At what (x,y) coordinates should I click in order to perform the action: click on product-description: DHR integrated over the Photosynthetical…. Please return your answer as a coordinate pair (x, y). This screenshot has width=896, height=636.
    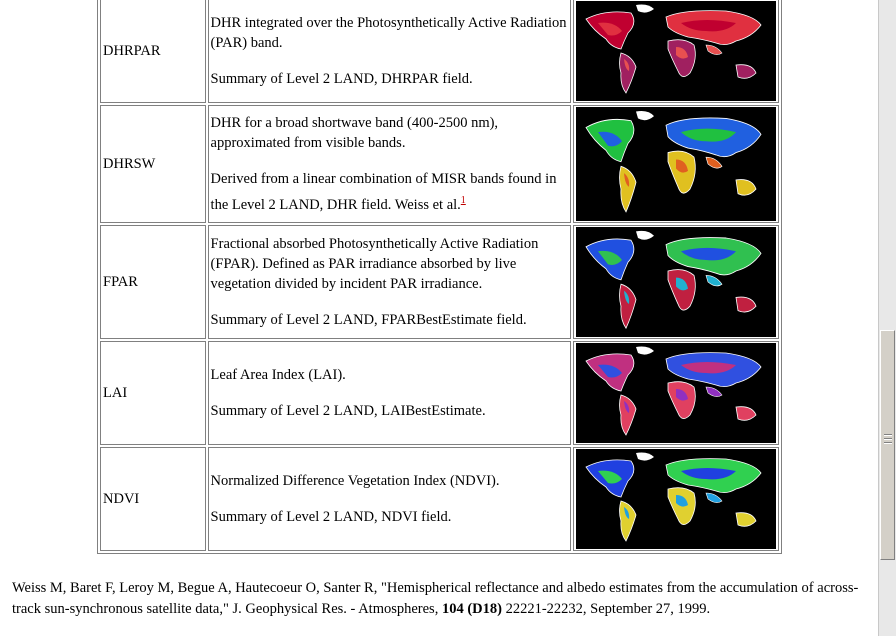
    Looking at the image, I should click on (389, 51).